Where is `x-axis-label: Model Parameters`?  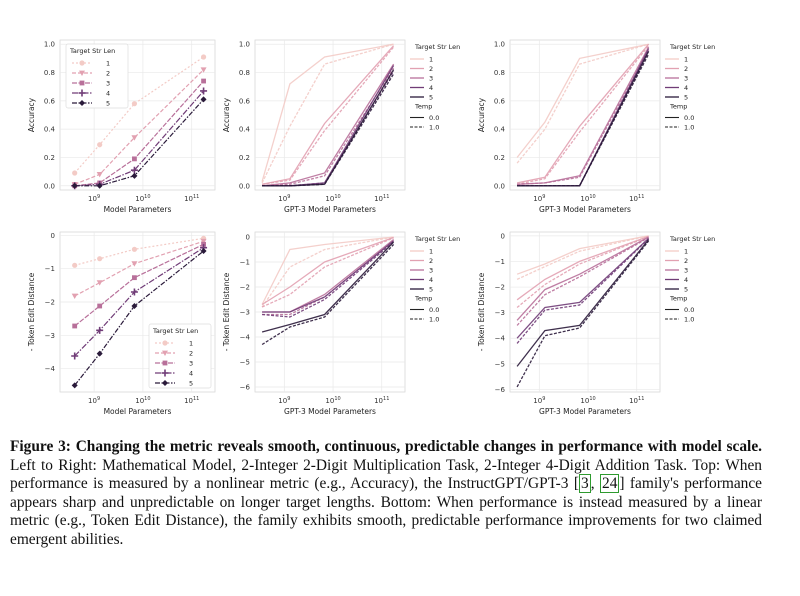 x-axis-label: Model Parameters is located at coordinates (138, 411).